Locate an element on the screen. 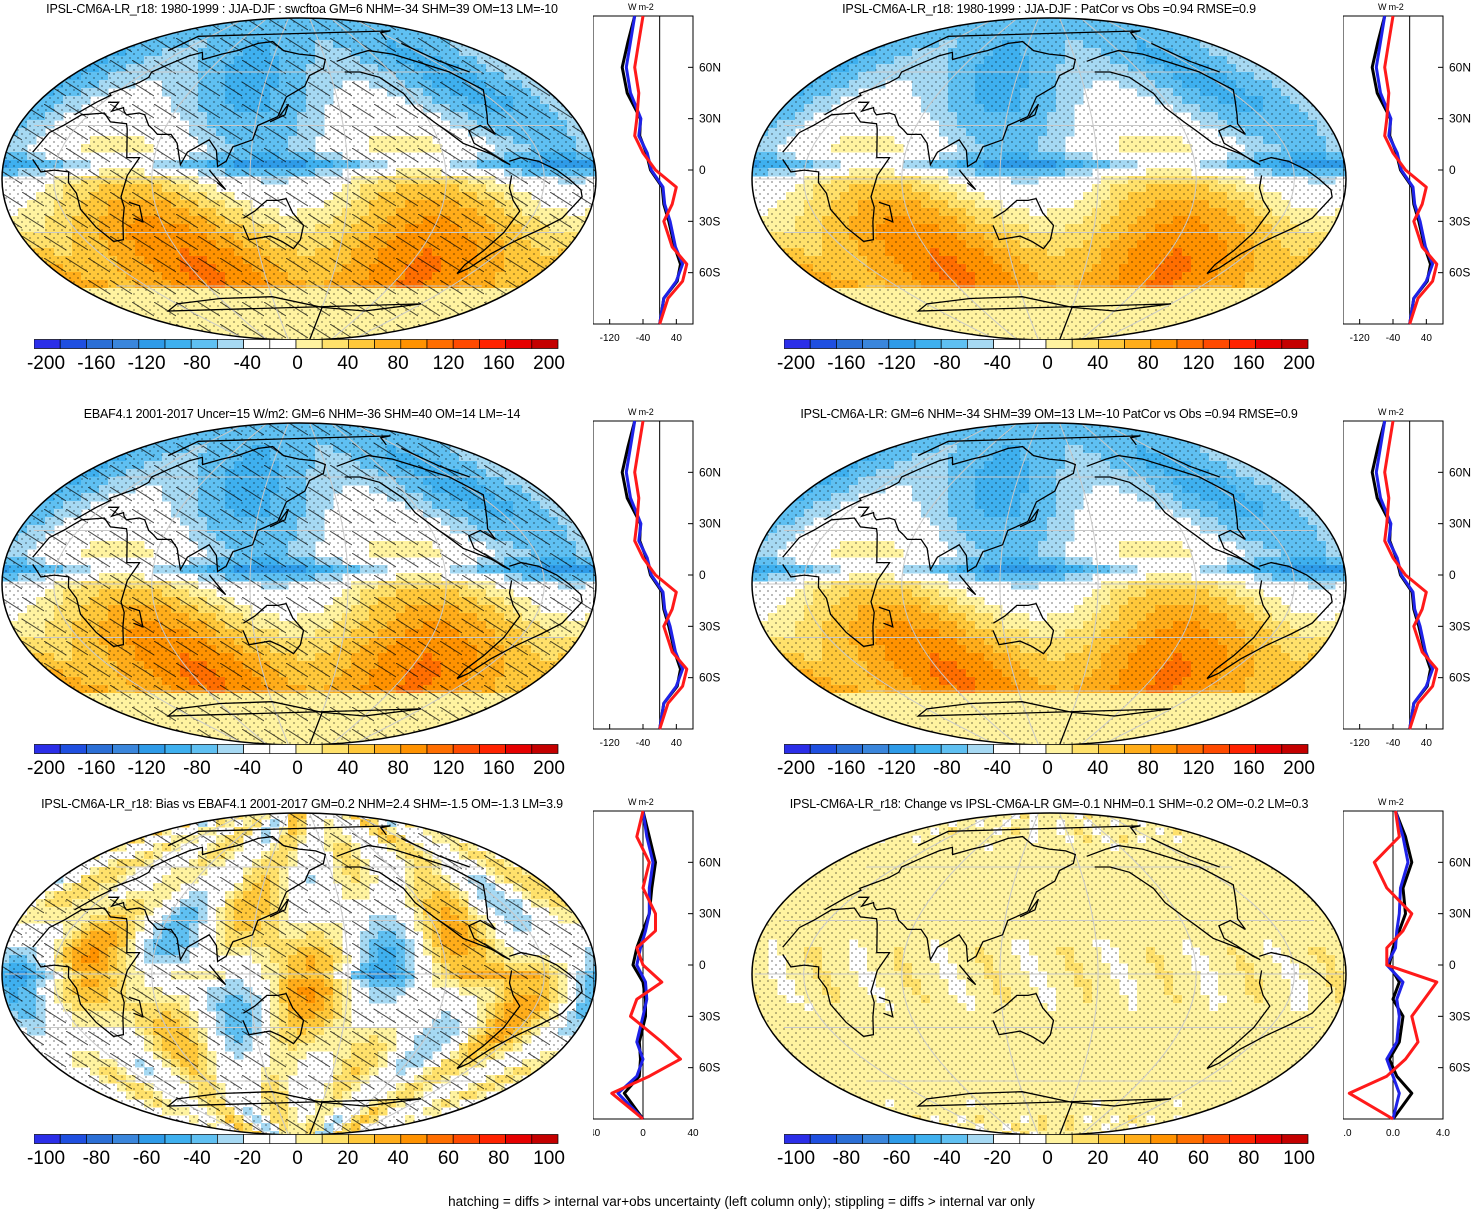  colorbar is located at coordinates (1046, 344).